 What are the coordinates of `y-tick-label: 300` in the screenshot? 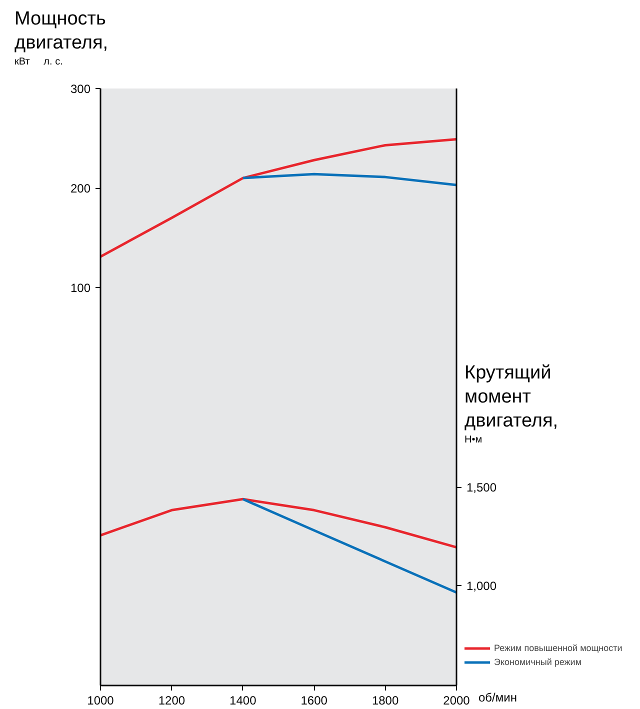 It's located at (80, 89).